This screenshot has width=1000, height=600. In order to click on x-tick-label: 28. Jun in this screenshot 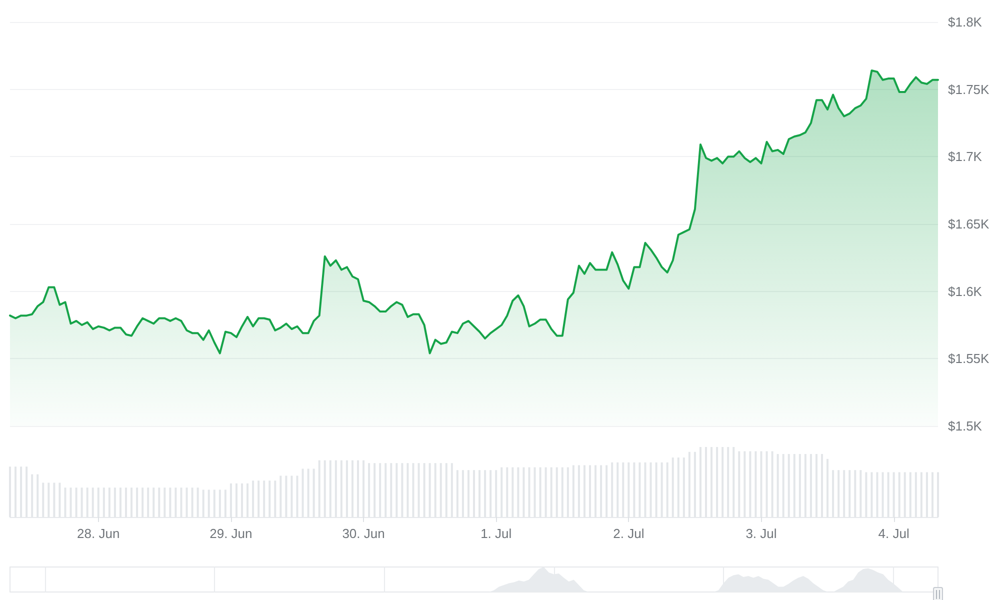, I will do `click(98, 533)`.